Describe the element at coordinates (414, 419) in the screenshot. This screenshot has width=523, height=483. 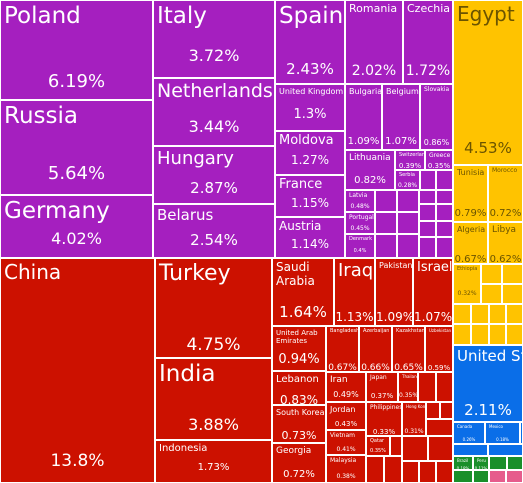
I see `tile-hong-kong: Hong Kong 0.31%` at that location.